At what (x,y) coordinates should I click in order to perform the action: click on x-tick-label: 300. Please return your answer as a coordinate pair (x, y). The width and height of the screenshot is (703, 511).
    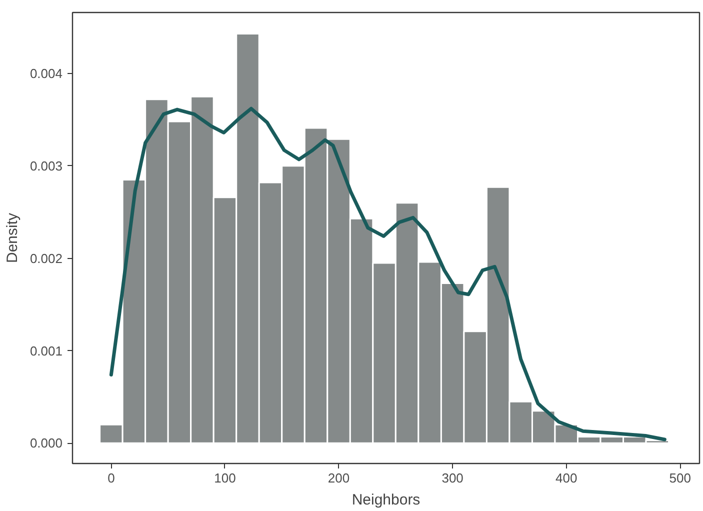
    Looking at the image, I should click on (453, 478).